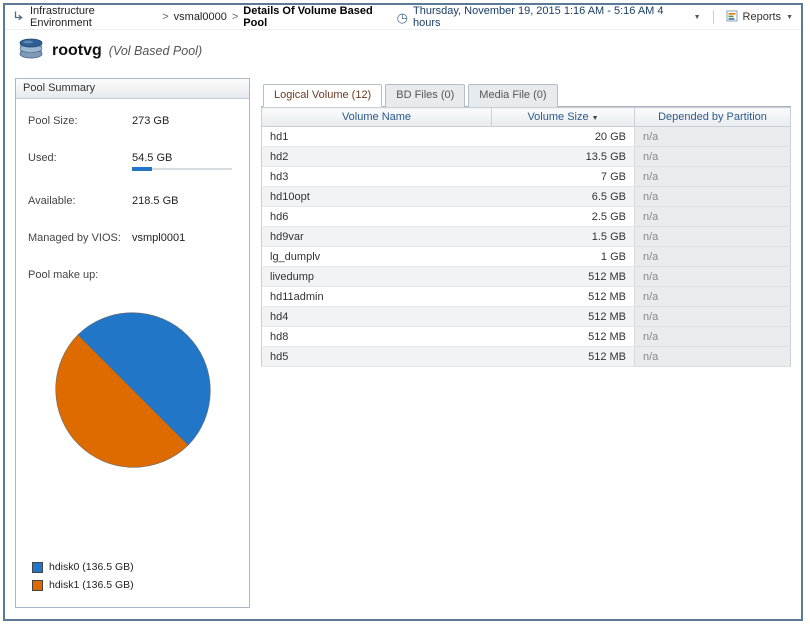 Image resolution: width=810 pixels, height=628 pixels. Describe the element at coordinates (182, 169) in the screenshot. I see `used-progress-track` at that location.